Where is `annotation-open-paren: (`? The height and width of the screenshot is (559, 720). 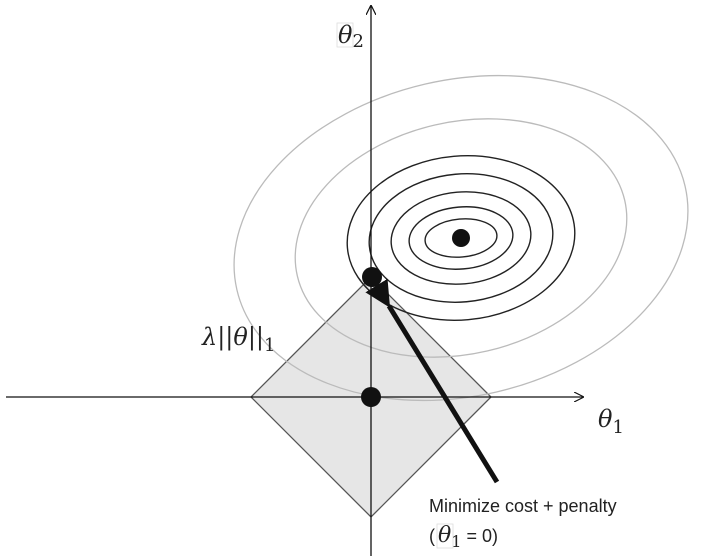
annotation-open-paren: ( is located at coordinates (432, 536).